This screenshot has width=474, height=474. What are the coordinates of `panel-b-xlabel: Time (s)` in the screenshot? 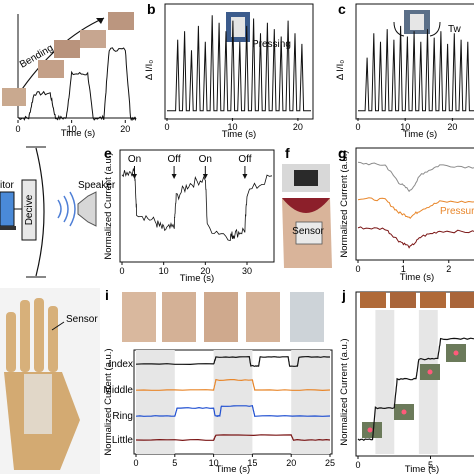 It's located at (239, 134).